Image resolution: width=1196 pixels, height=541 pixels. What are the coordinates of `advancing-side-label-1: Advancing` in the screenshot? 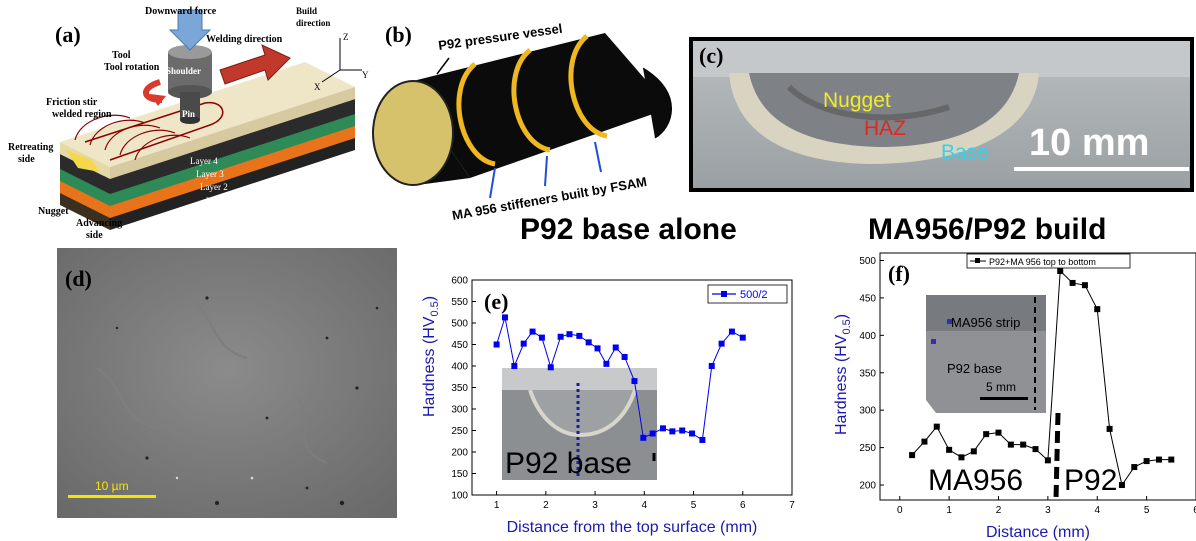 It's located at (99, 223).